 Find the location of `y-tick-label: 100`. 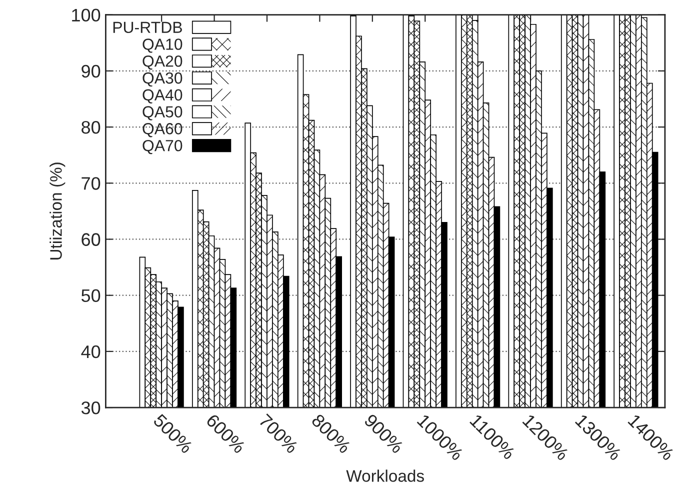

y-tick-label: 100 is located at coordinates (86, 15).